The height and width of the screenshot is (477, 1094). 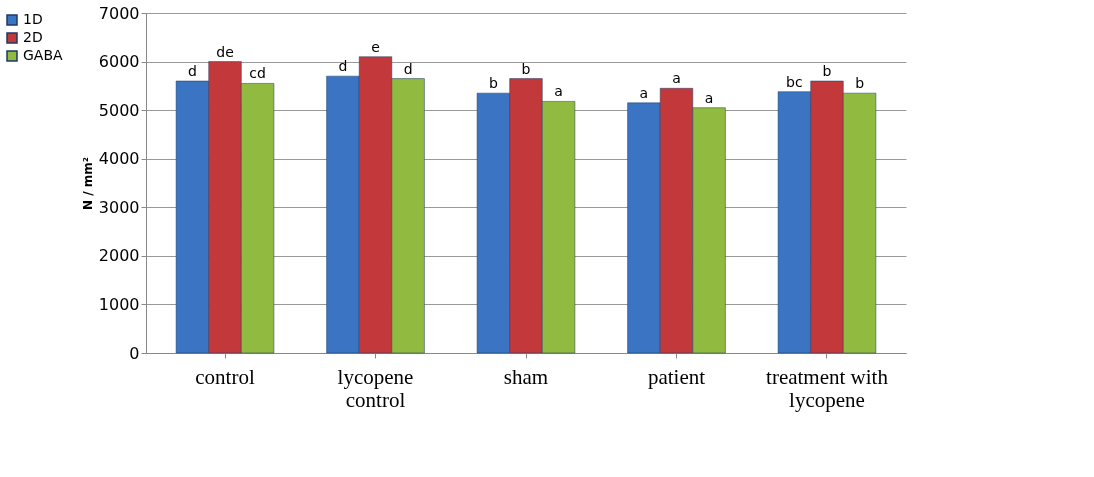 I want to click on legend-label: GABA, so click(x=43, y=55).